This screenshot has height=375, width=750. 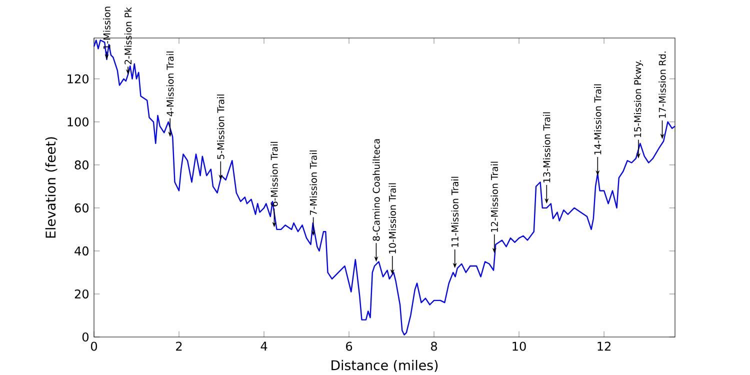 I want to click on annotation: 10-Mission Trail, so click(x=392, y=218).